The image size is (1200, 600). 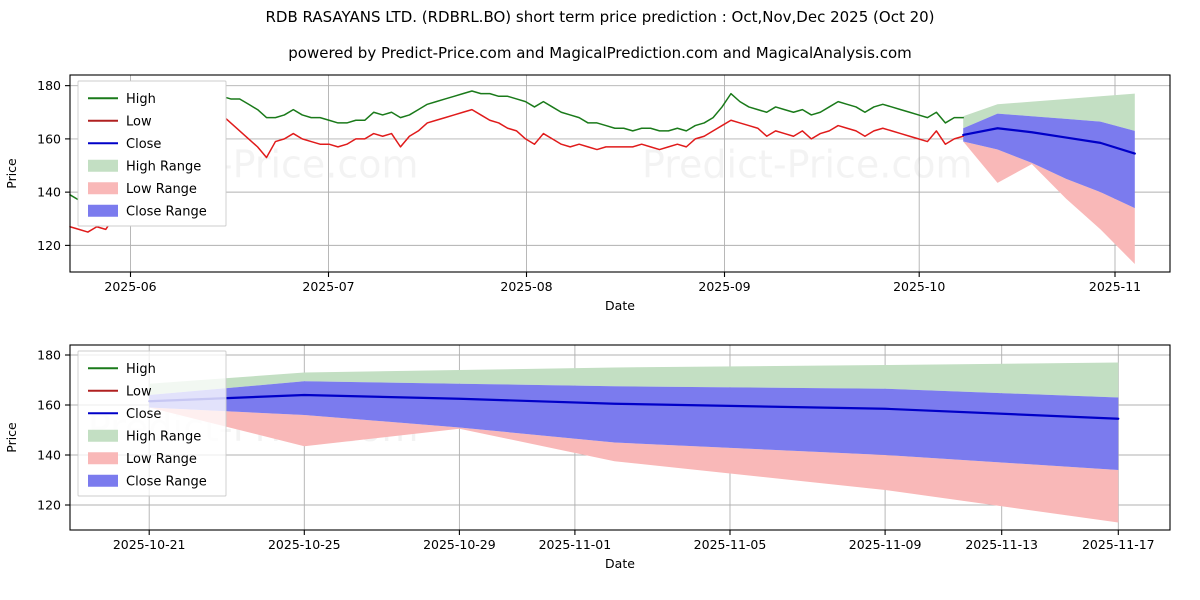 What do you see at coordinates (1118, 544) in the screenshot?
I see `x-tick-label: 2025-11-17` at bounding box center [1118, 544].